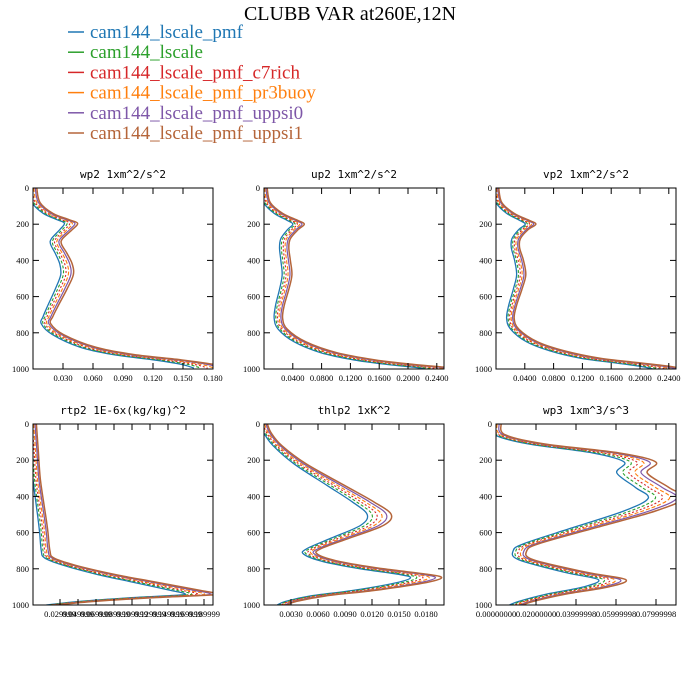 This screenshot has height=700, width=700. I want to click on x-tick-label: 0.0060, so click(317, 614).